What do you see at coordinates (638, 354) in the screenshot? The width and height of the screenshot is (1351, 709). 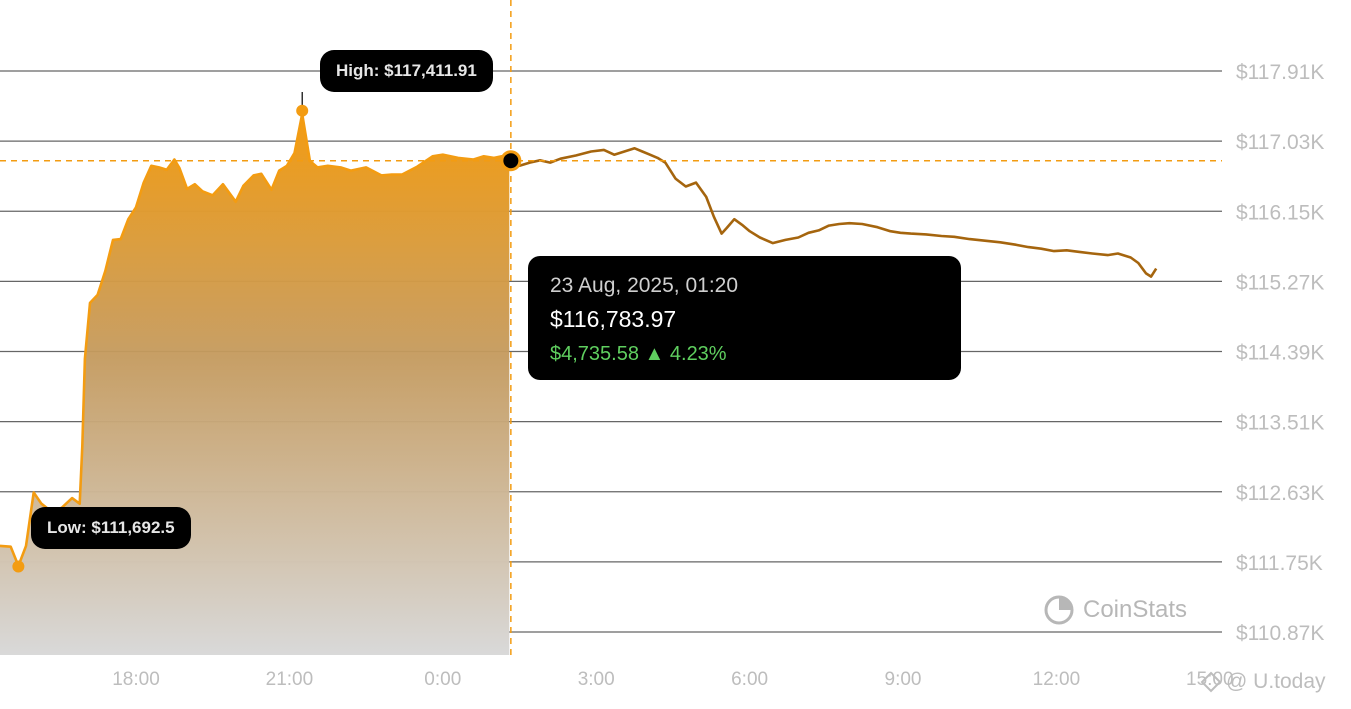 I see `tooltip-change: $4,735.58 ▲ 4.23%` at bounding box center [638, 354].